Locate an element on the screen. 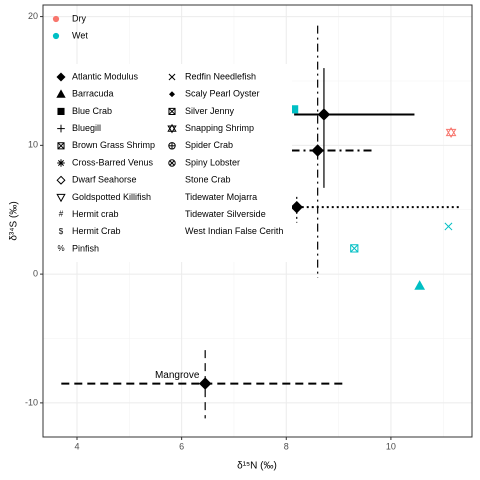 This screenshot has height=480, width=480. legend-label: Tidewater Mojarra is located at coordinates (221, 197).